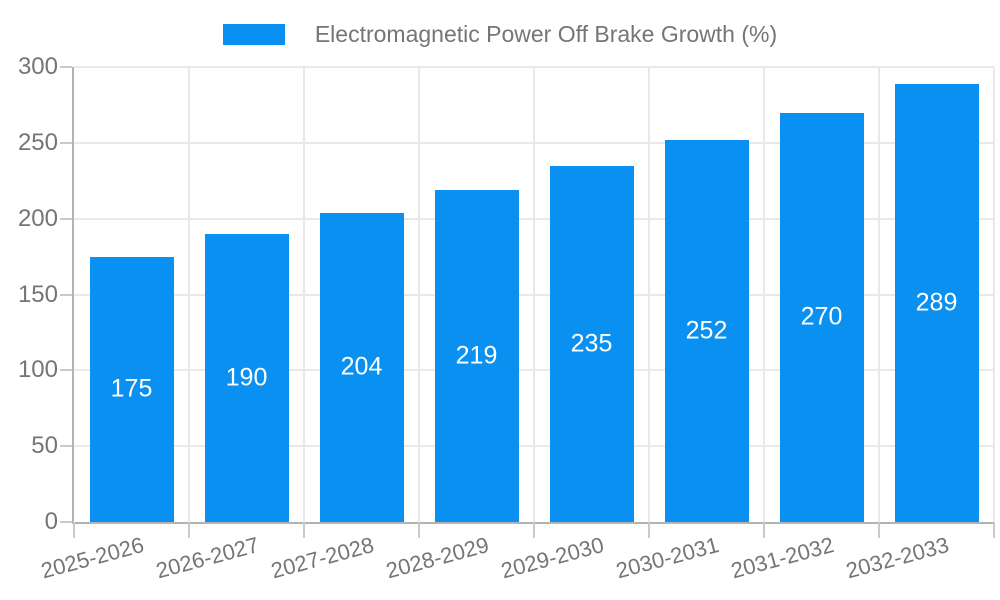  Describe the element at coordinates (37, 66) in the screenshot. I see `y-tick-label: 300` at that location.